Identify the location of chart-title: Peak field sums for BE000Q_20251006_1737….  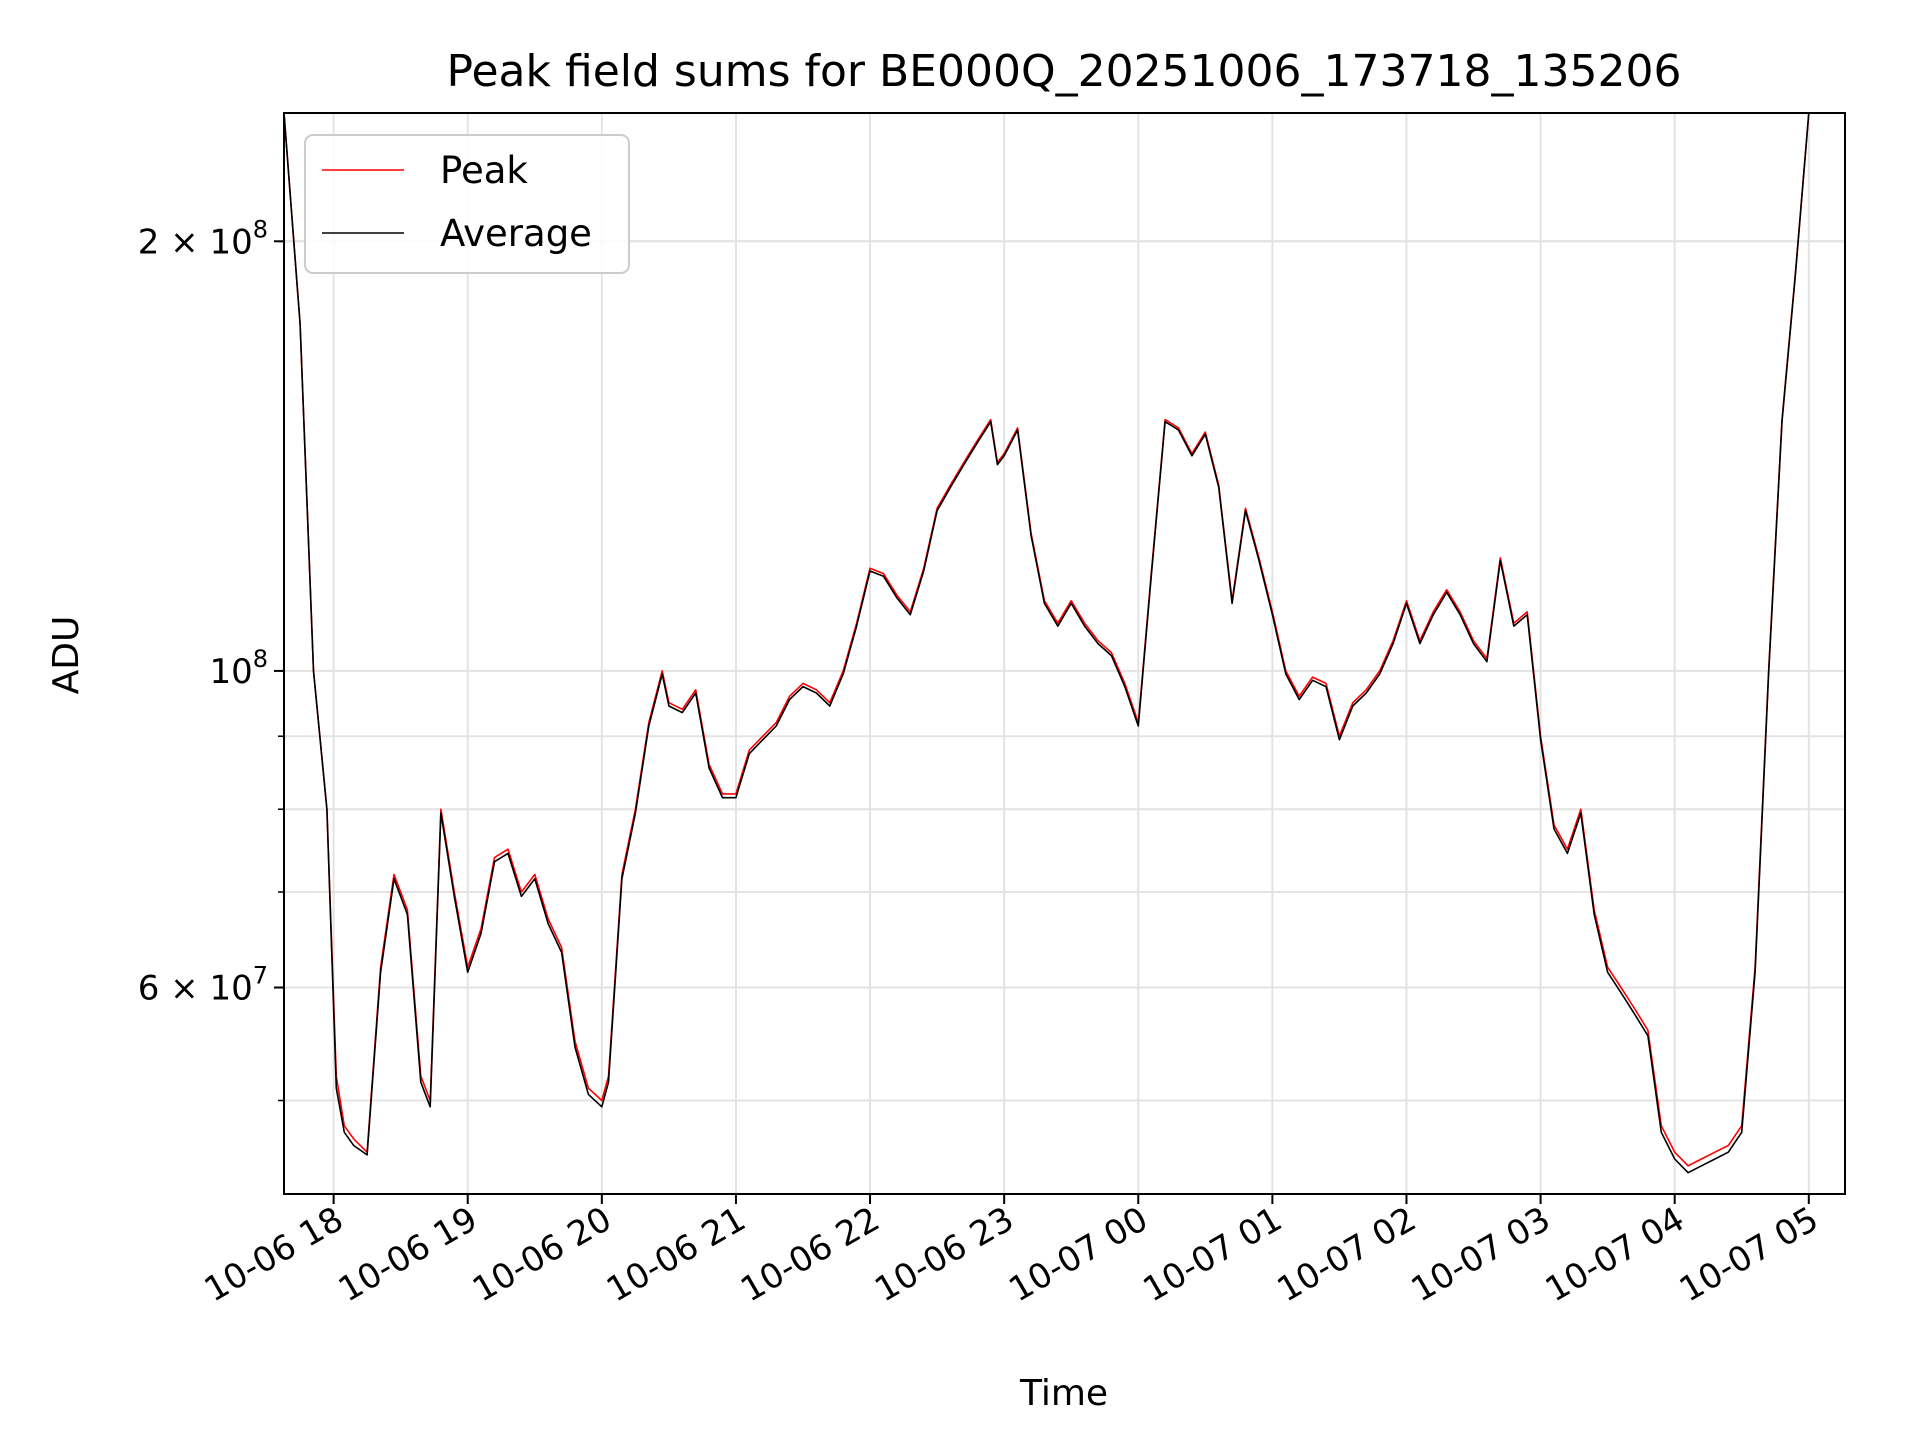
(1064, 71).